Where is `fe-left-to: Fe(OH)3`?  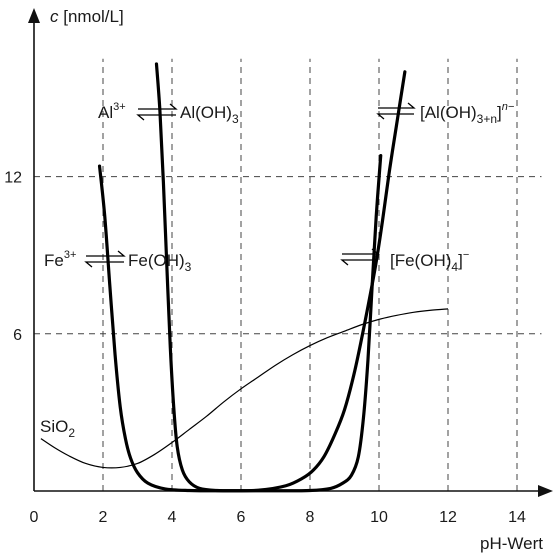 fe-left-to: Fe(OH)3 is located at coordinates (160, 262).